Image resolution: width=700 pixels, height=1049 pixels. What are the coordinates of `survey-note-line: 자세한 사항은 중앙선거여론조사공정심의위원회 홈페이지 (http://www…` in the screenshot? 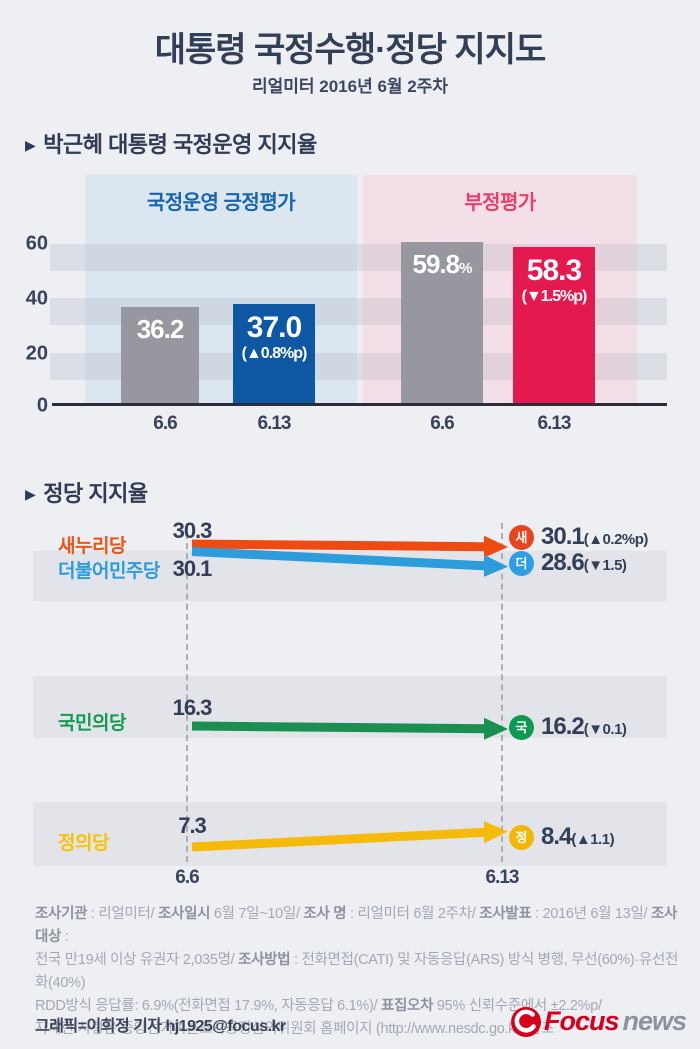 It's located at (295, 1029).